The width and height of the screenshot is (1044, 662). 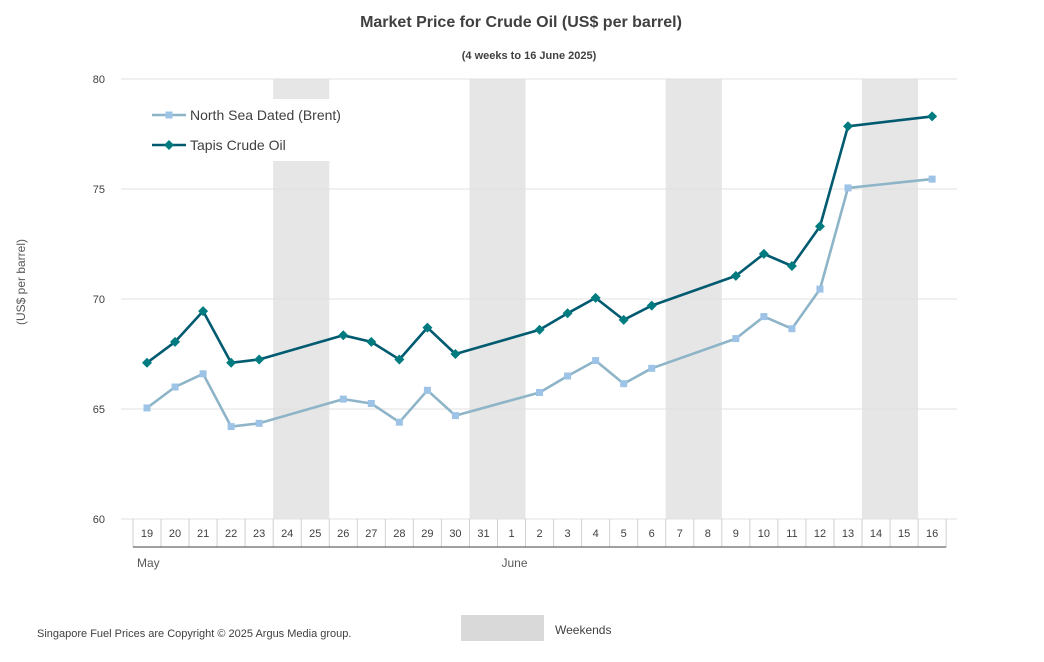 I want to click on x-tick-label: 16, so click(x=932, y=534).